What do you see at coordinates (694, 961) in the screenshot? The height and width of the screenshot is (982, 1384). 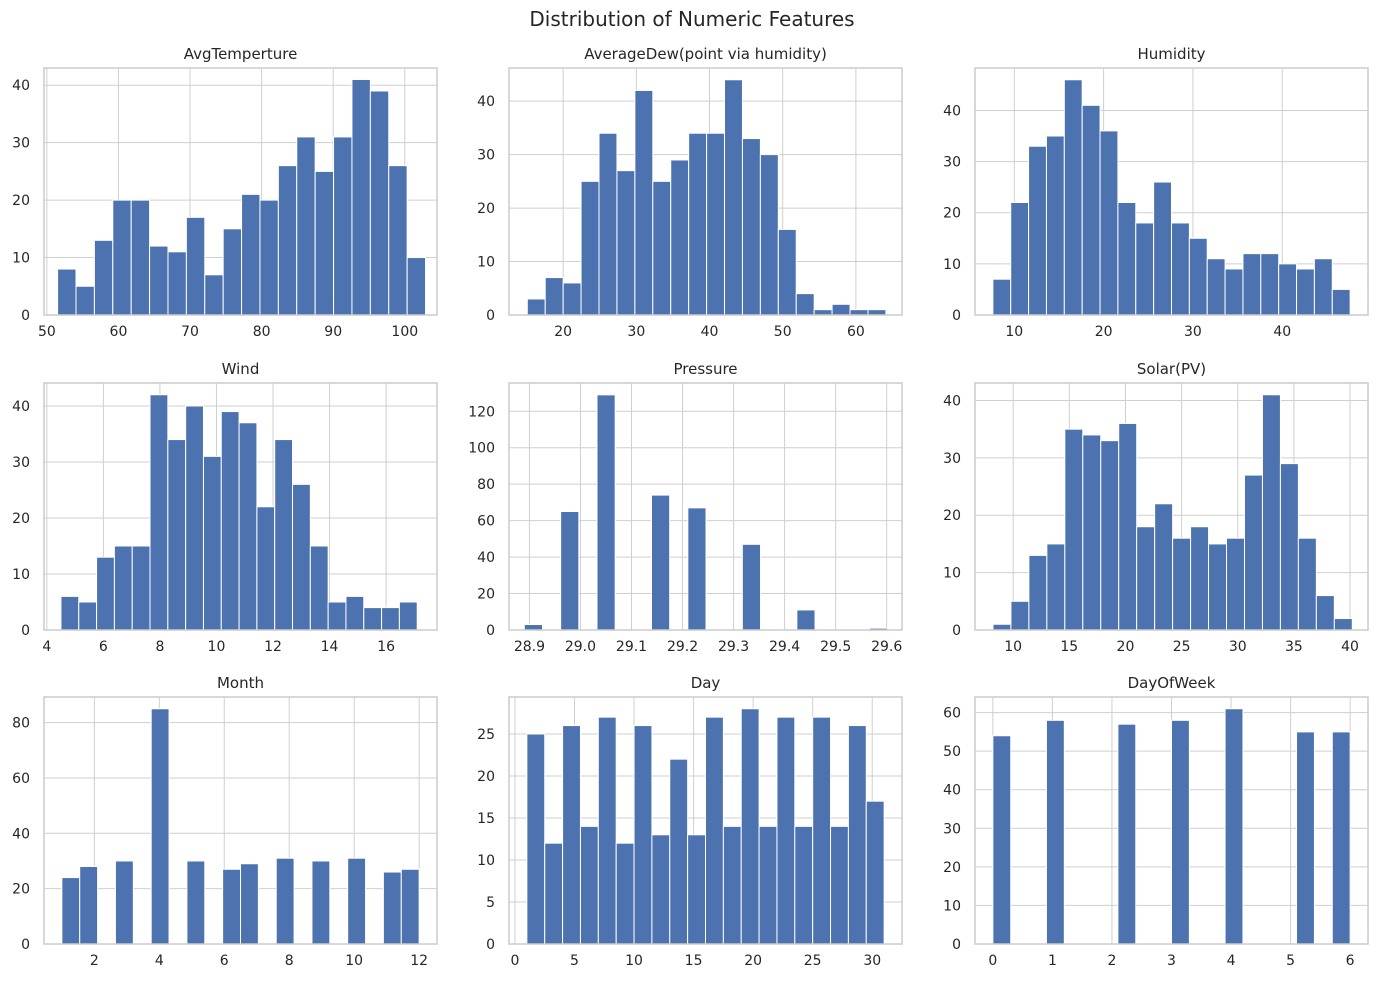 I see `x-tick-label: 15` at bounding box center [694, 961].